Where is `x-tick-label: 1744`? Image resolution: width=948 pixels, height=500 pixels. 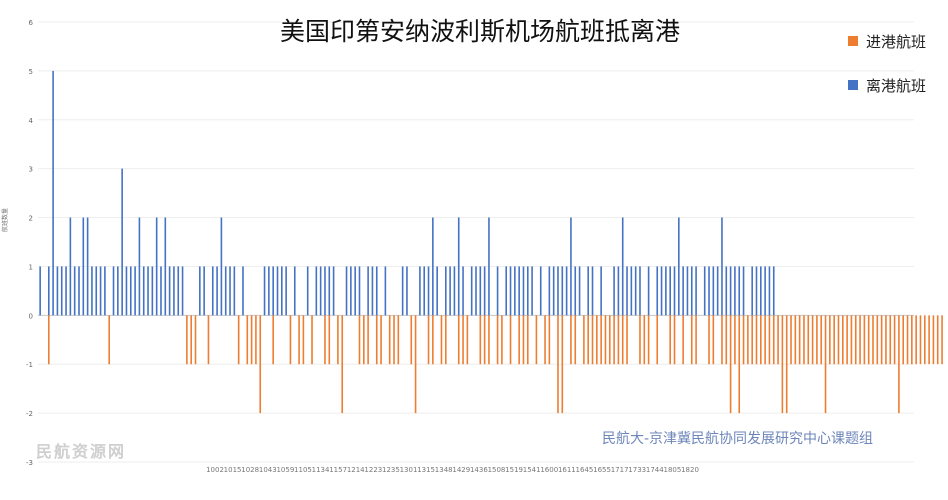
x-tick-label: 1744 is located at coordinates (655, 470).